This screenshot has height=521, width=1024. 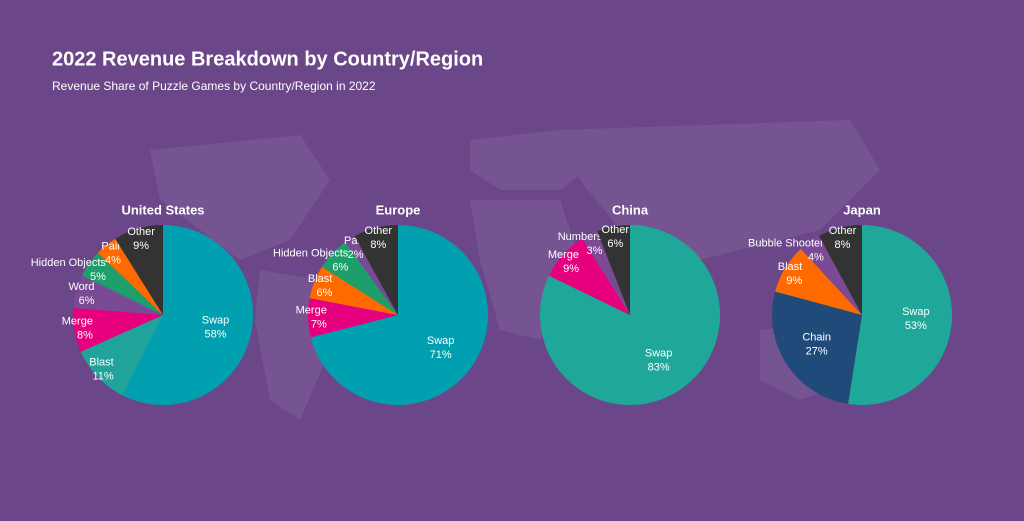 I want to click on slice-category: Chain, so click(x=816, y=337).